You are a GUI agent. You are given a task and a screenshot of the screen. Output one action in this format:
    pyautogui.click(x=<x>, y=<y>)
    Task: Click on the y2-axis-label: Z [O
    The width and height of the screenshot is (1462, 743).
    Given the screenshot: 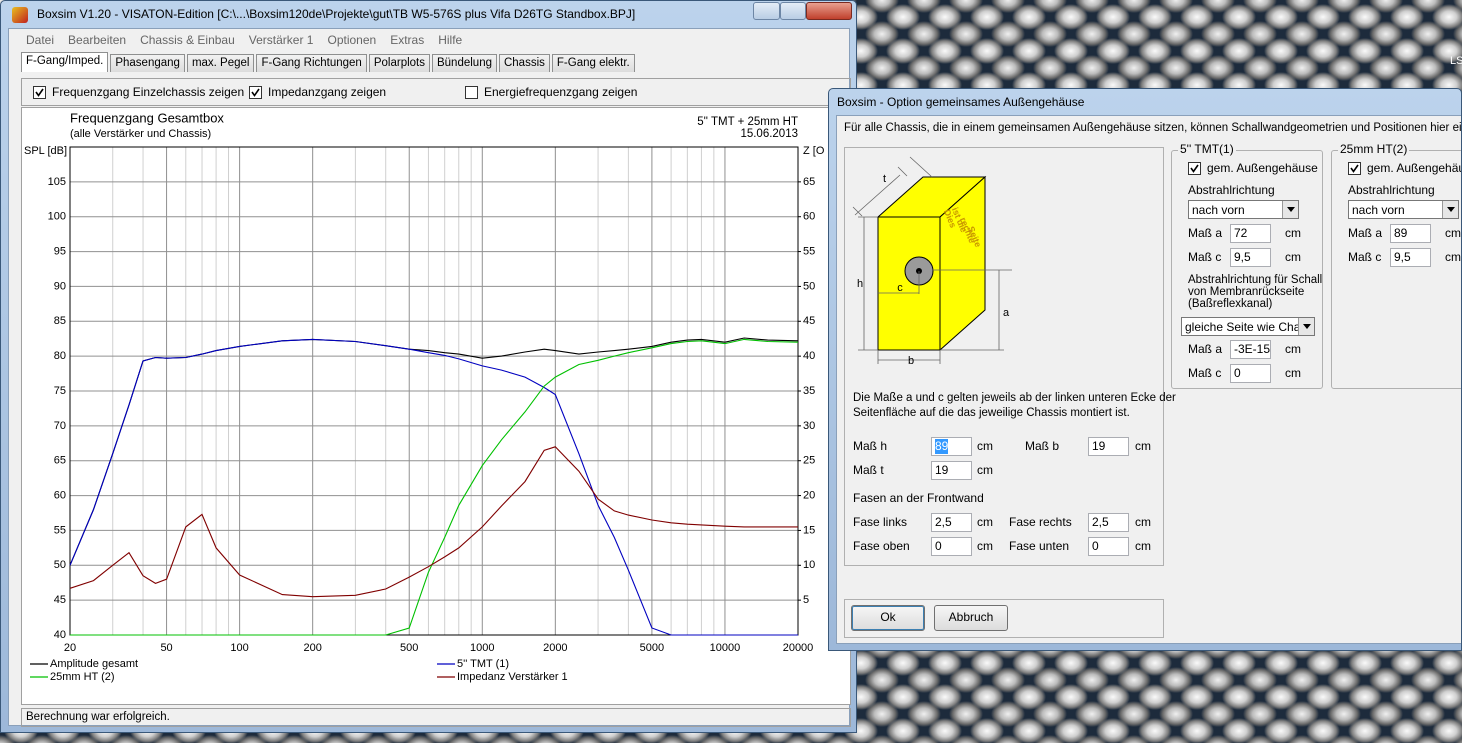 What is the action you would take?
    pyautogui.click(x=814, y=151)
    